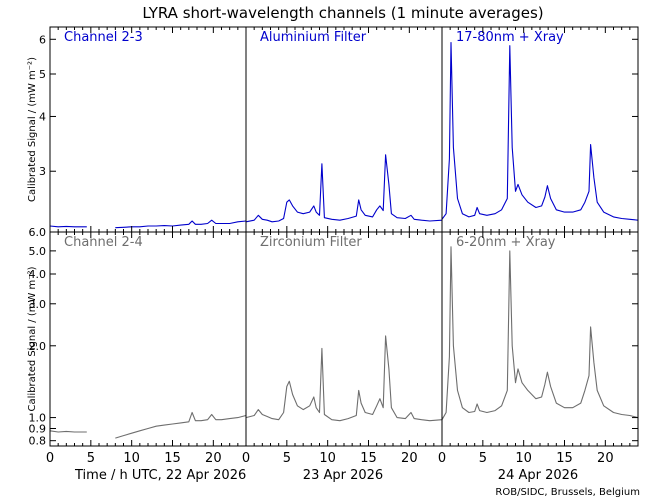 The height and width of the screenshot is (500, 650). Describe the element at coordinates (32, 129) in the screenshot. I see `y-axis-label-top: Calibrated Signal / (mW m⁻²)` at that location.